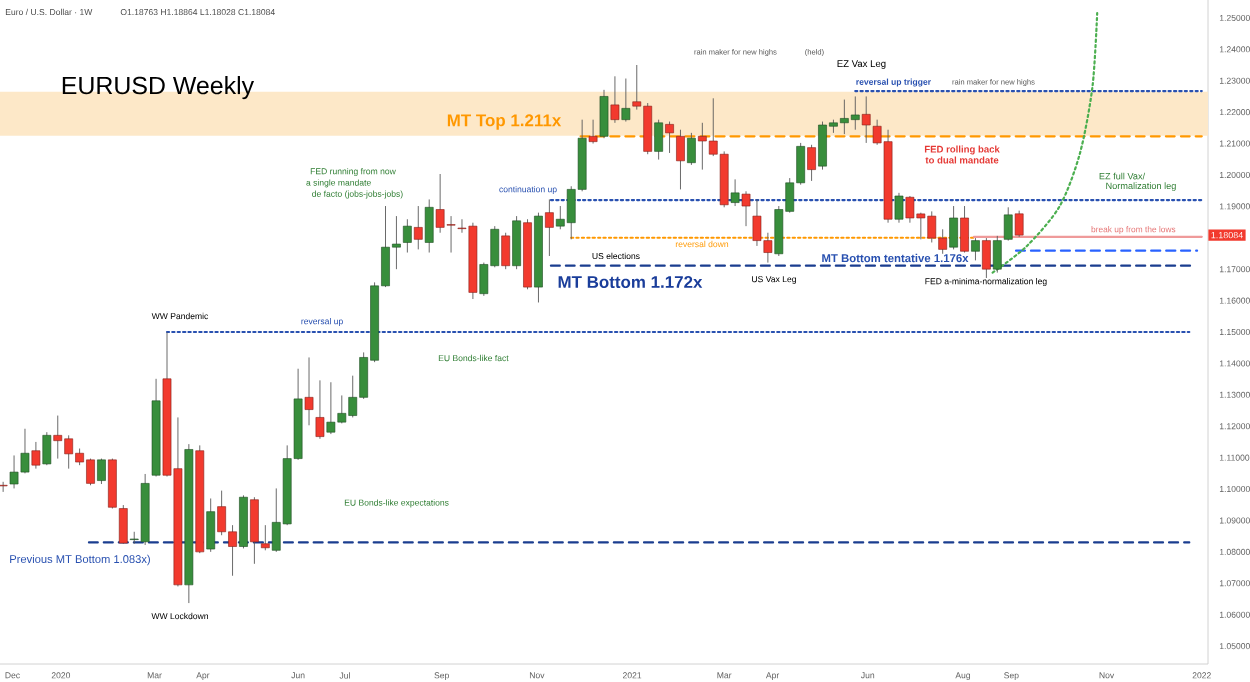 The height and width of the screenshot is (682, 1250). What do you see at coordinates (158, 88) in the screenshot?
I see `text: EURUSD Weekly` at bounding box center [158, 88].